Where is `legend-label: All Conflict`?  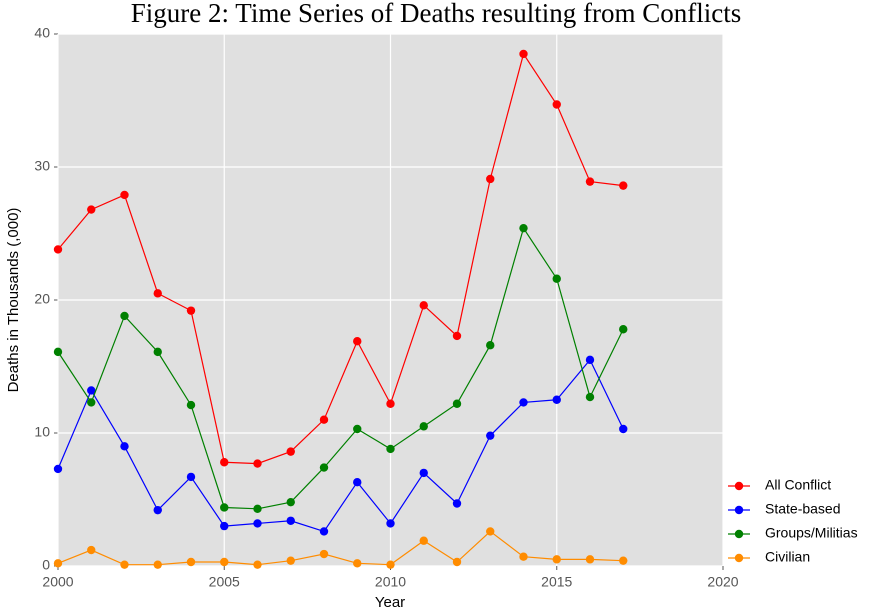 legend-label: All Conflict is located at coordinates (798, 485).